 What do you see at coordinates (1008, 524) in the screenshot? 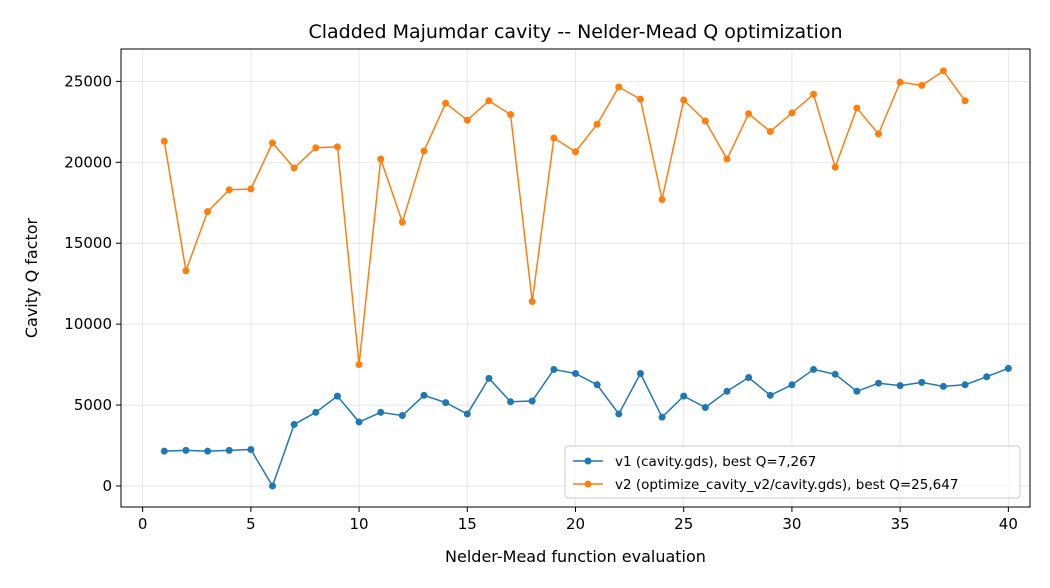
I see `x-tick-label: 40` at bounding box center [1008, 524].